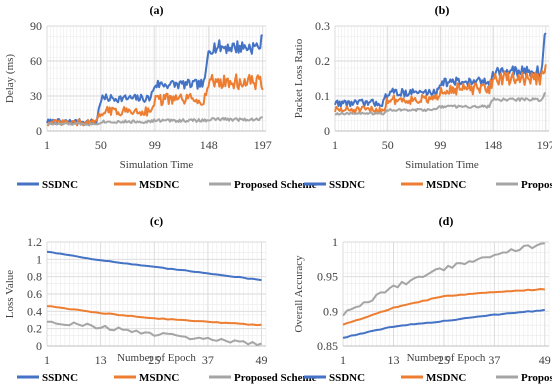  Describe the element at coordinates (299, 294) in the screenshot. I see `y-axis-label: Overall Accuracy` at that location.